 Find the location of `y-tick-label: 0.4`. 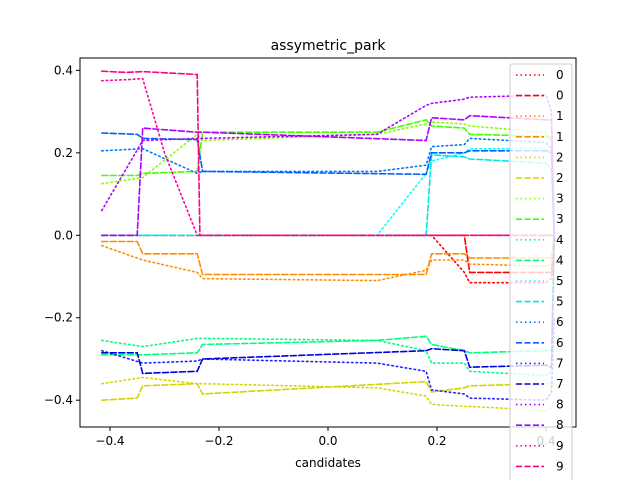

y-tick-label: 0.4 is located at coordinates (63, 70).